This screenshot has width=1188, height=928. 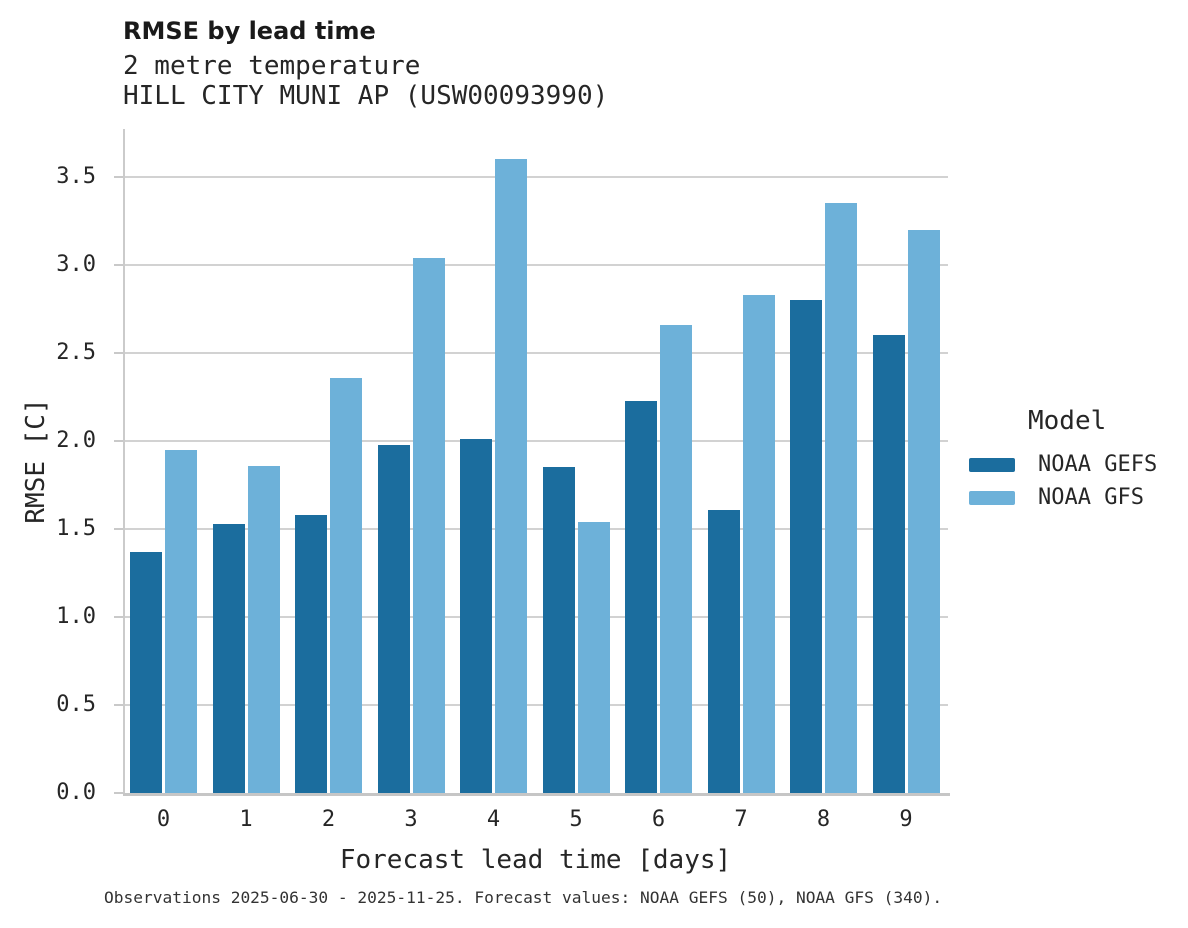 I want to click on x-tick-label: 5, so click(x=576, y=819).